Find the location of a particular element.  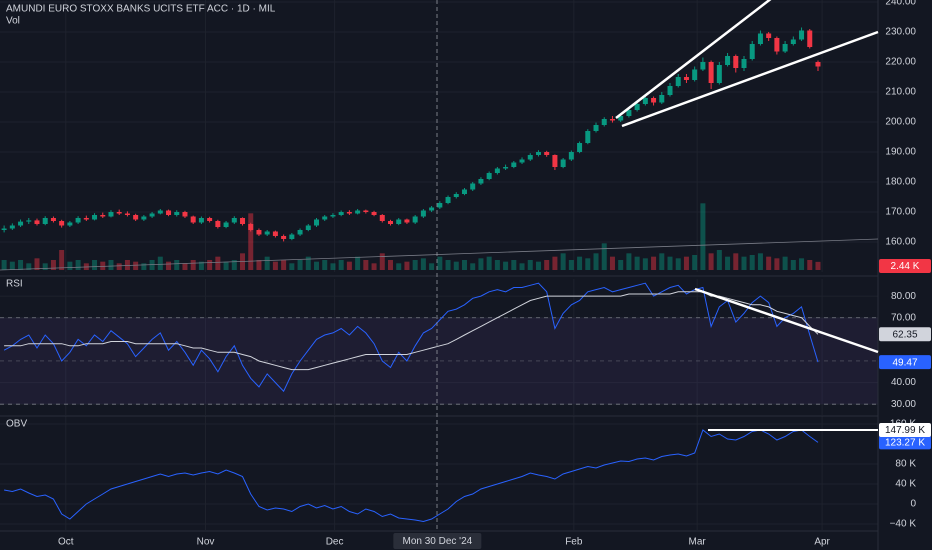

y-tick-label: 30.00 is located at coordinates (903, 404).